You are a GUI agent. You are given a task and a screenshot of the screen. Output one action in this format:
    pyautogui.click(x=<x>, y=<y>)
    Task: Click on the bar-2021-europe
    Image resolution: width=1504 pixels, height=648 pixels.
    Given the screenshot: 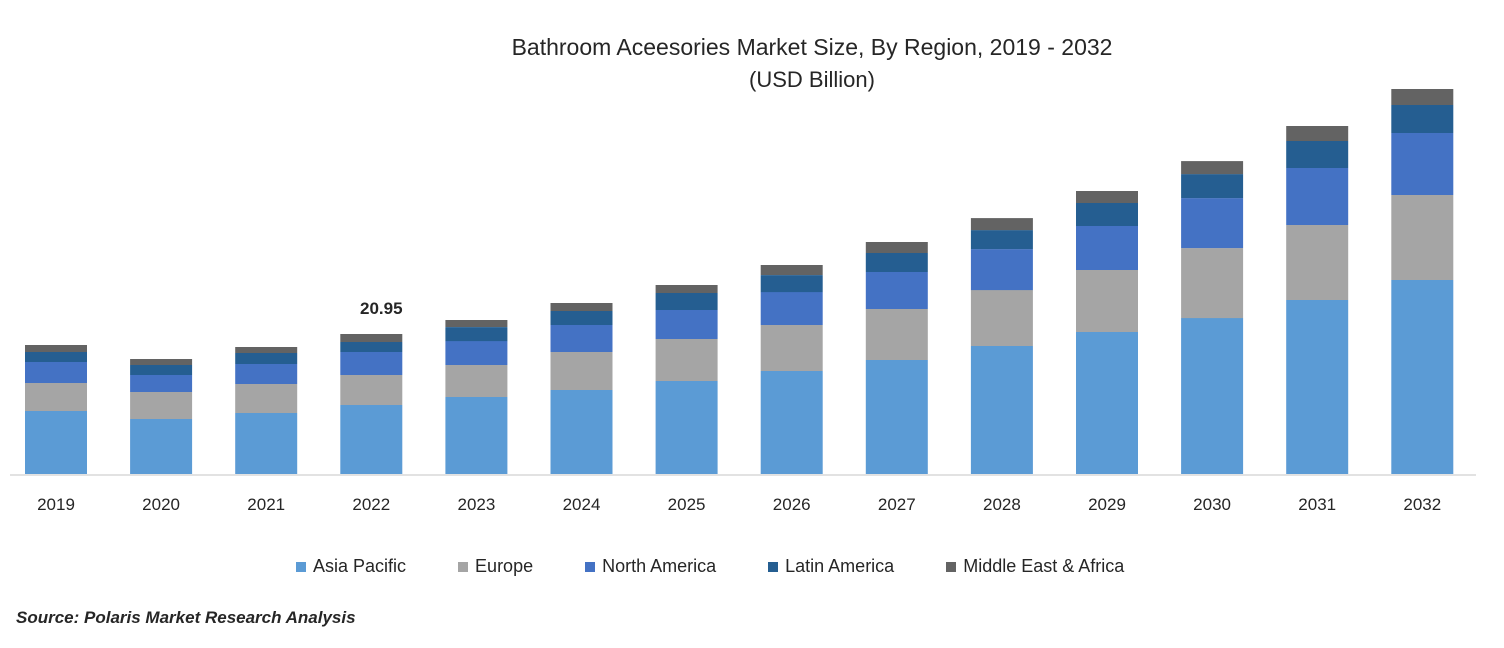 What is the action you would take?
    pyautogui.click(x=266, y=398)
    